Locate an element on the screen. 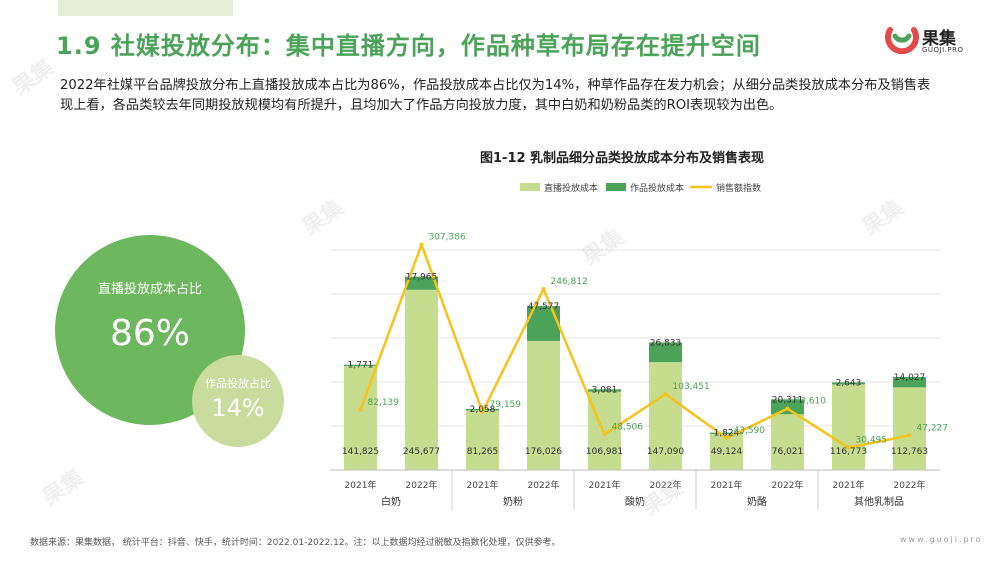 The height and width of the screenshot is (563, 1000). label-work: 1,771 is located at coordinates (361, 366).